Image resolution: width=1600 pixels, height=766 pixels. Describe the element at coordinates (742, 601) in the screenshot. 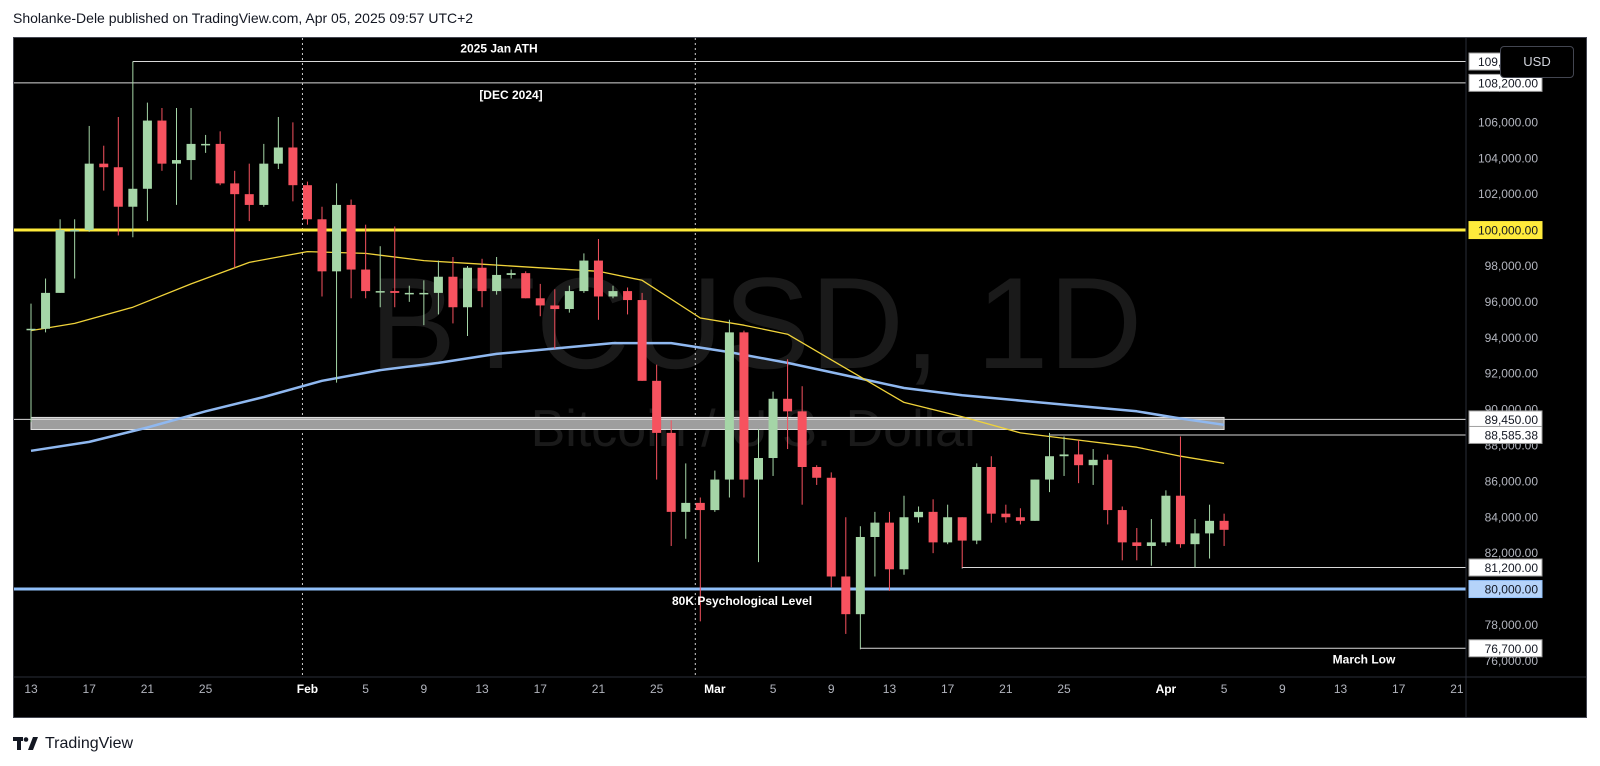

I see `level-annotation: 80K Psychological Level` at that location.